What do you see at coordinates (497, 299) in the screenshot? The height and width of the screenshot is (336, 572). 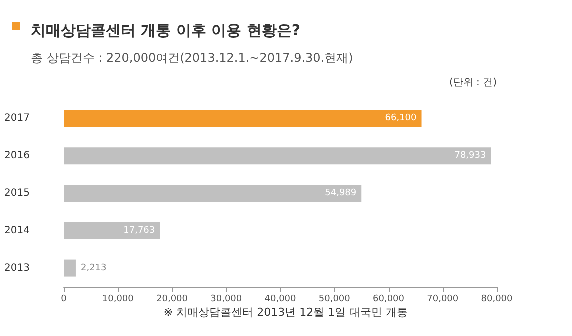 I see `x-tick-label: 80,000` at bounding box center [497, 299].